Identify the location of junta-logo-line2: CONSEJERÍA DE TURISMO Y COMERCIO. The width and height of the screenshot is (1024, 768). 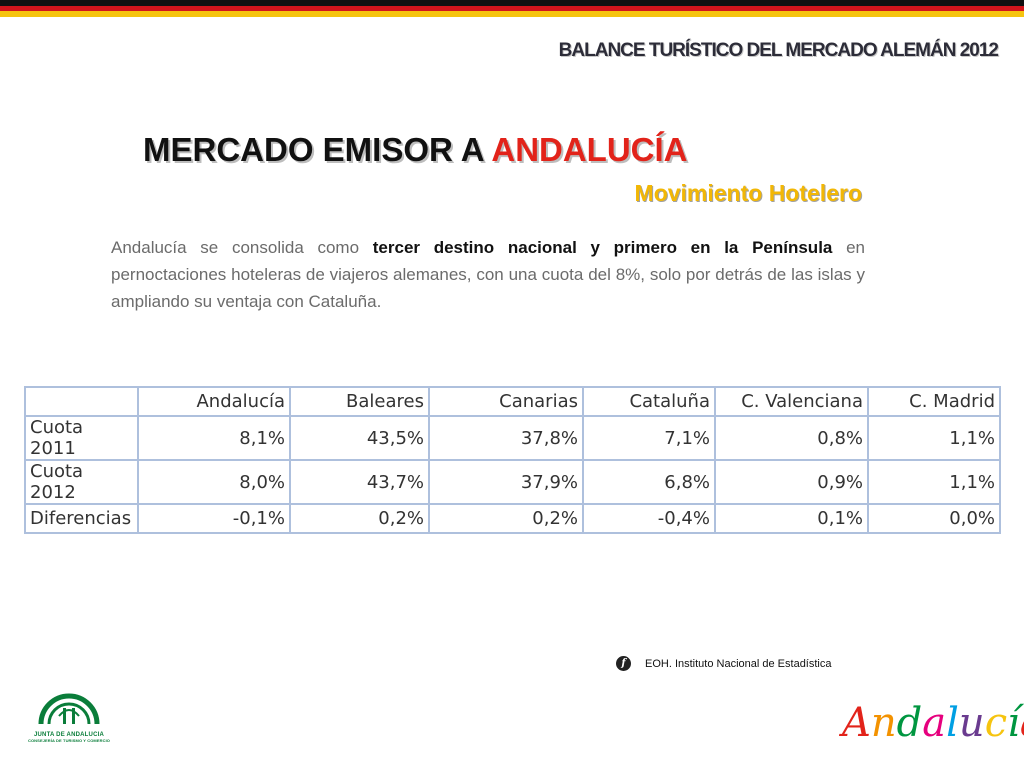
(69, 740).